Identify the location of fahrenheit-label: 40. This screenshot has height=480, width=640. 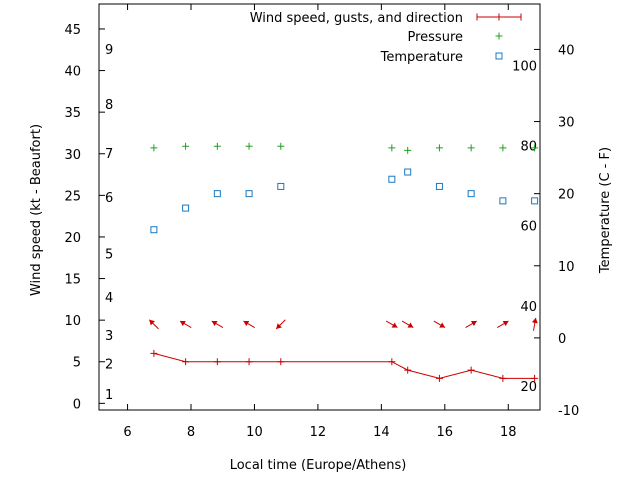
(528, 307).